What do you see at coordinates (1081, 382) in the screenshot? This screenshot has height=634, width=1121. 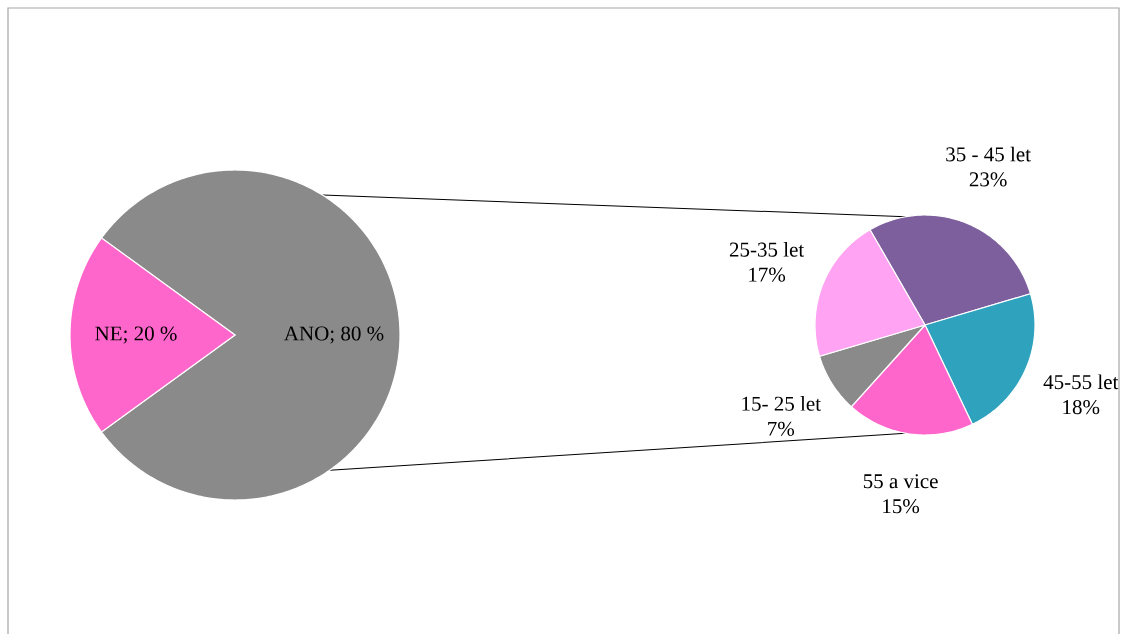 I see `slice-label: 45-55 let` at bounding box center [1081, 382].